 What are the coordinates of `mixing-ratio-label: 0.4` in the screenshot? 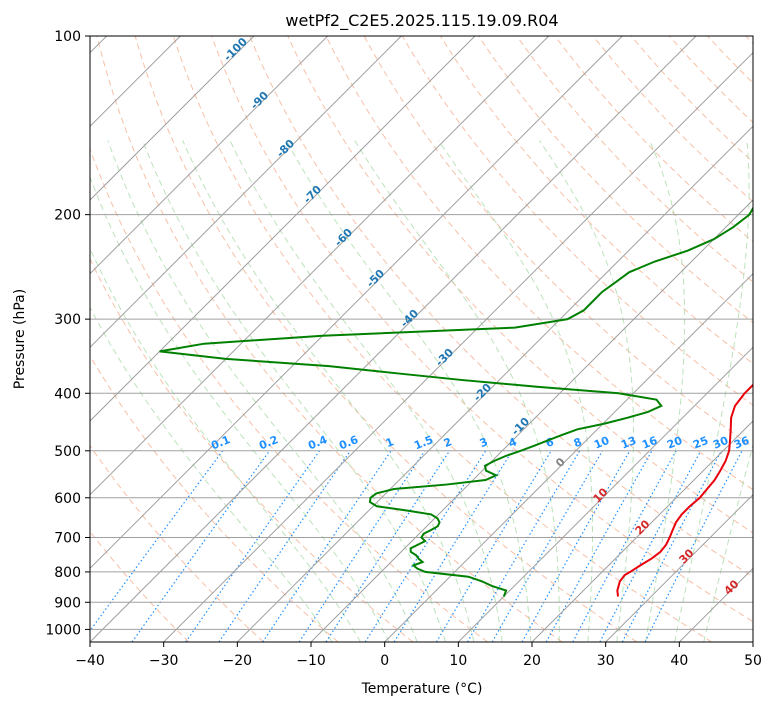 It's located at (317, 442).